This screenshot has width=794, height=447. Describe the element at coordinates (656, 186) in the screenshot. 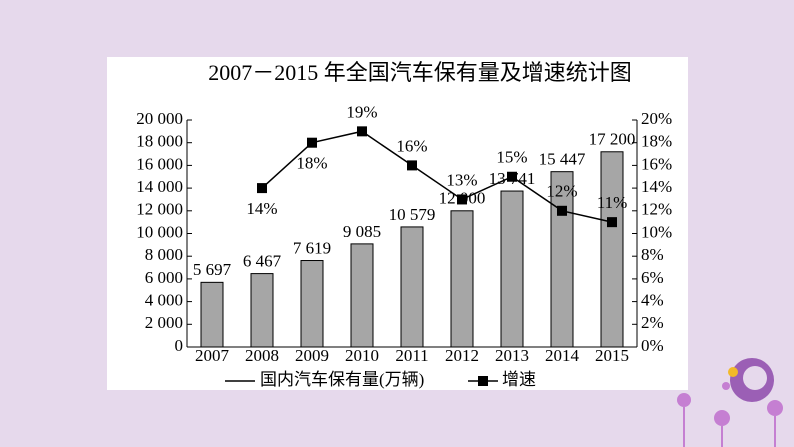

I see `y2-tick-label: 14%` at that location.